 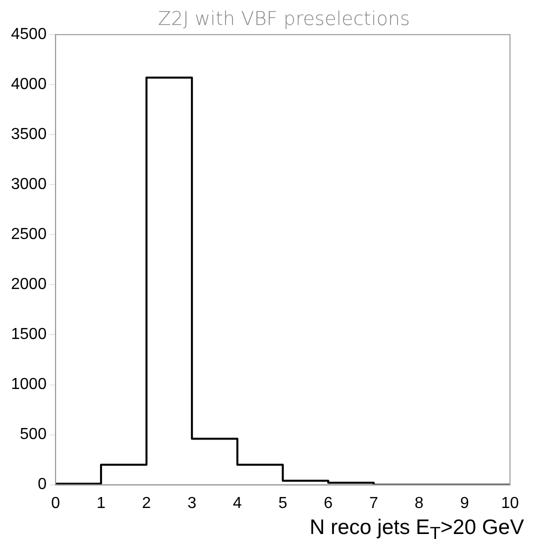 What do you see at coordinates (29, 285) in the screenshot?
I see `y-tick-label: 2000` at bounding box center [29, 285].